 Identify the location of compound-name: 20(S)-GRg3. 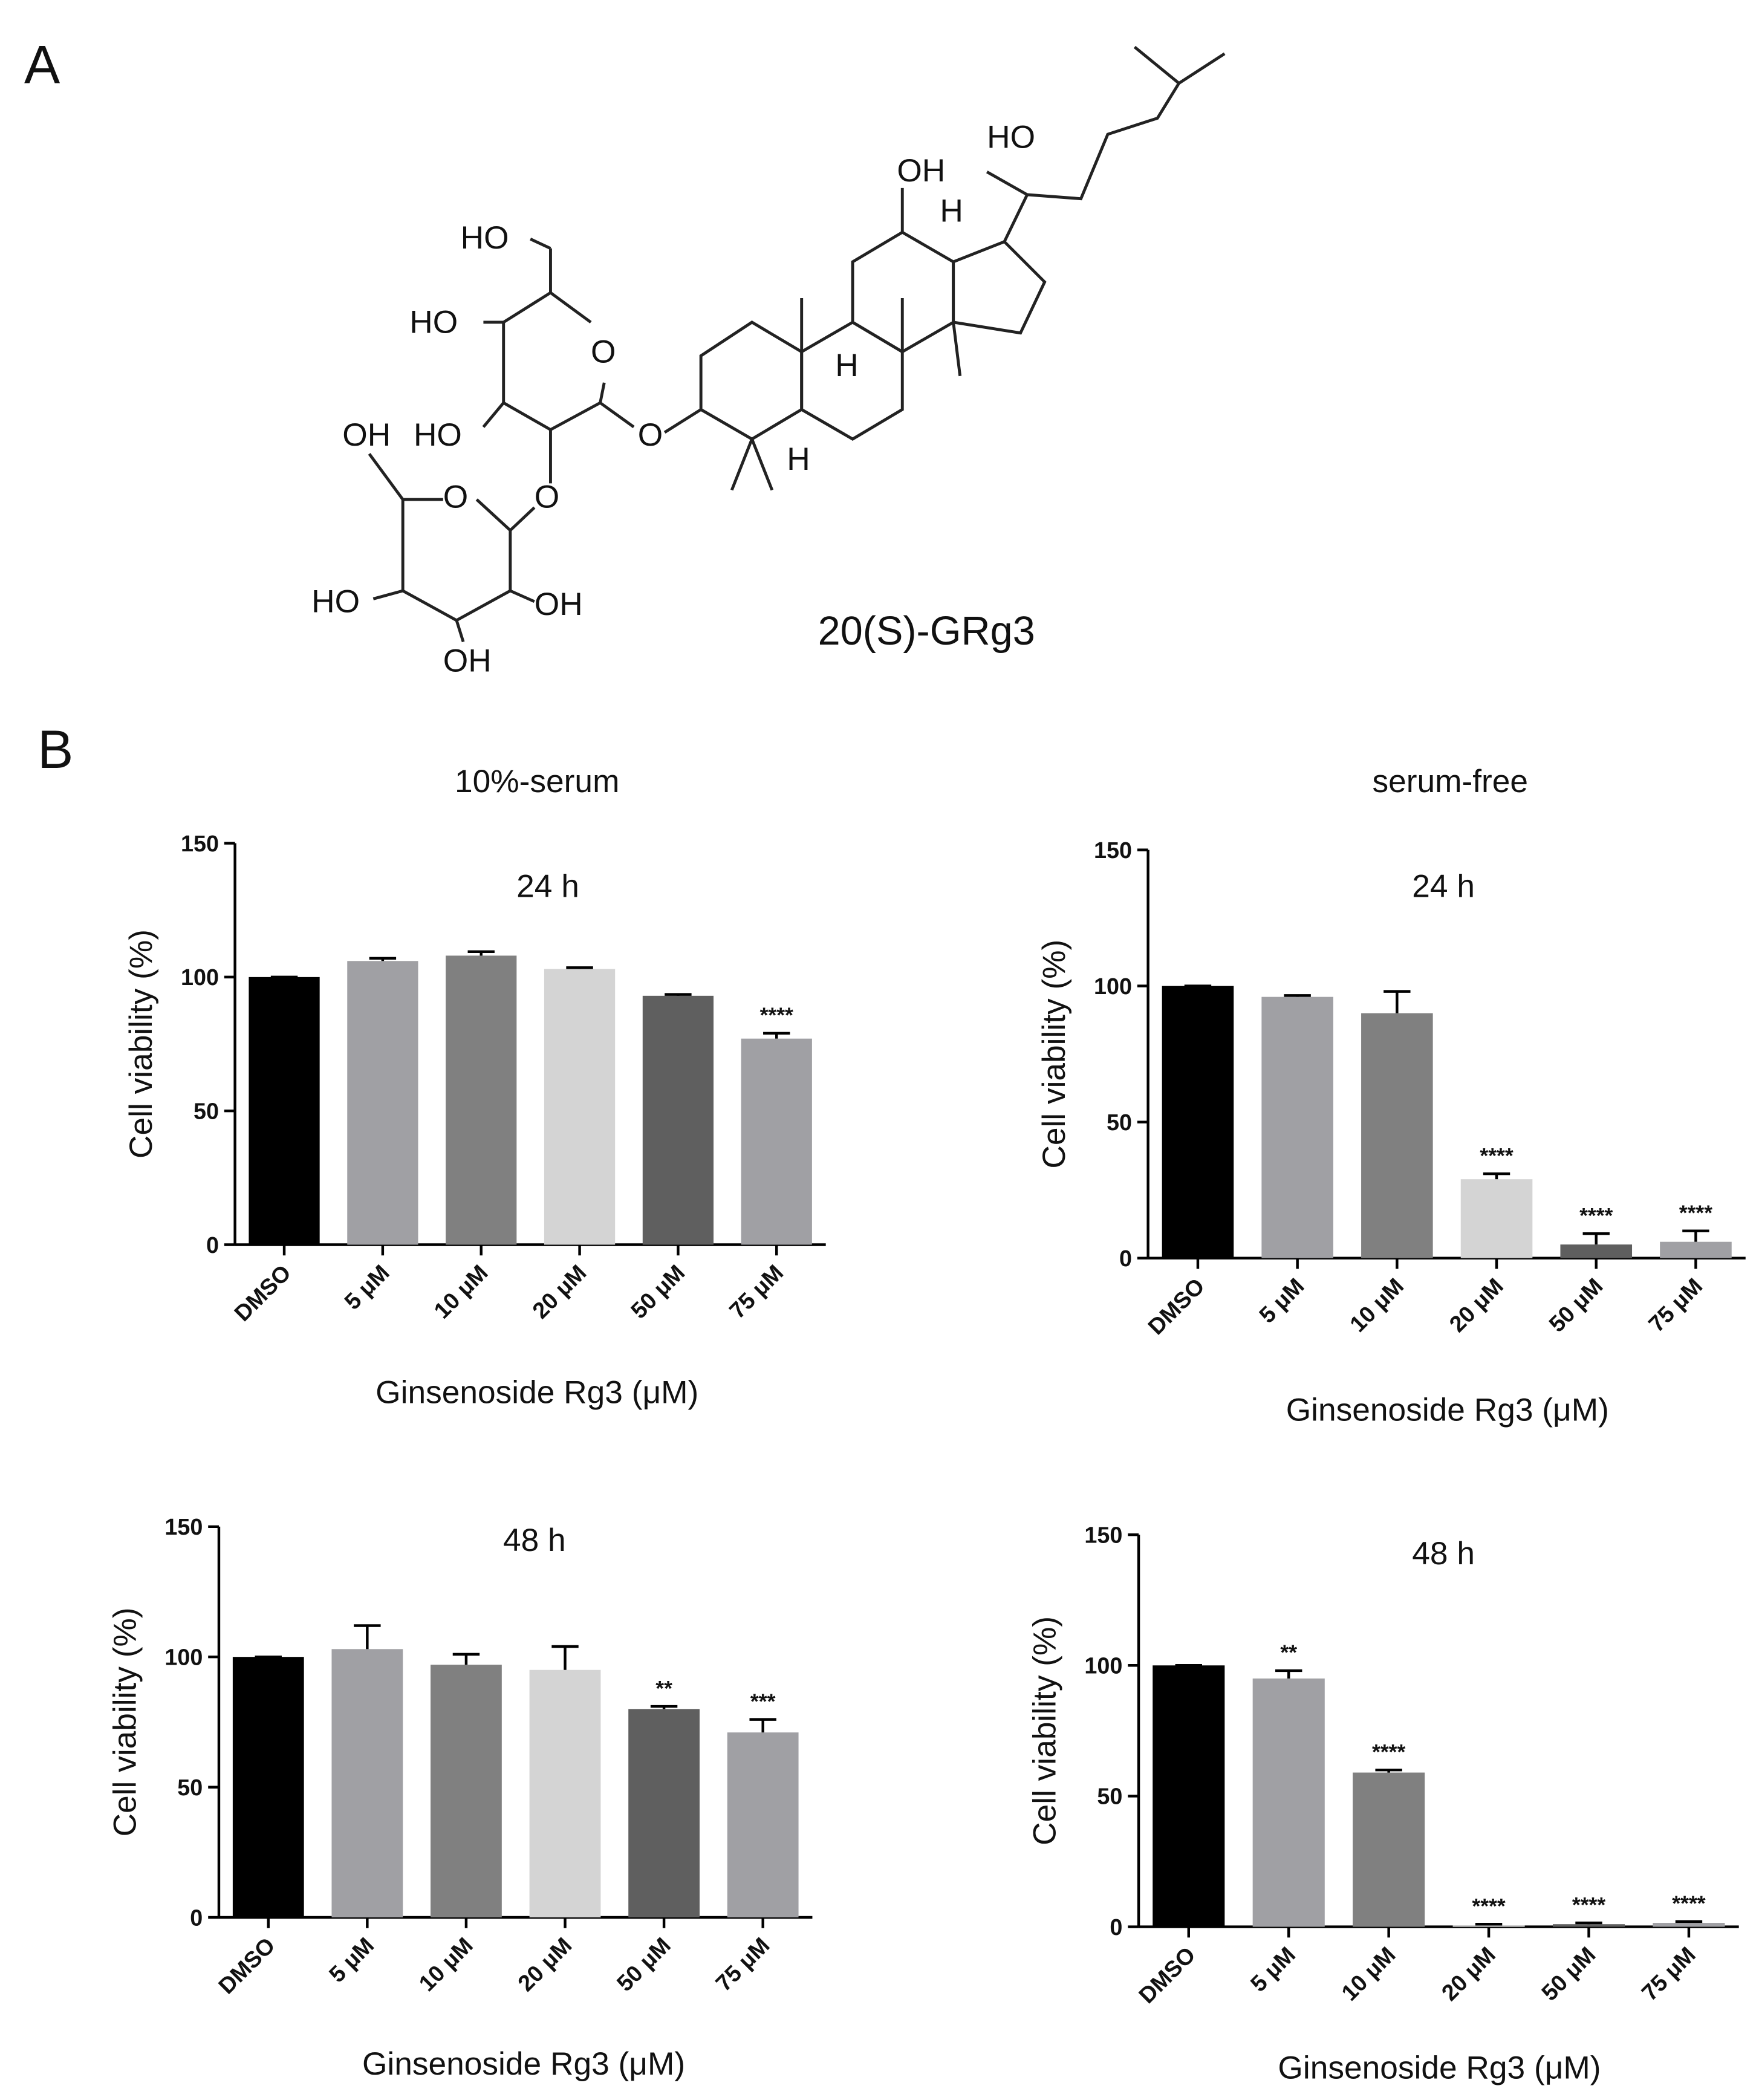
(926, 631).